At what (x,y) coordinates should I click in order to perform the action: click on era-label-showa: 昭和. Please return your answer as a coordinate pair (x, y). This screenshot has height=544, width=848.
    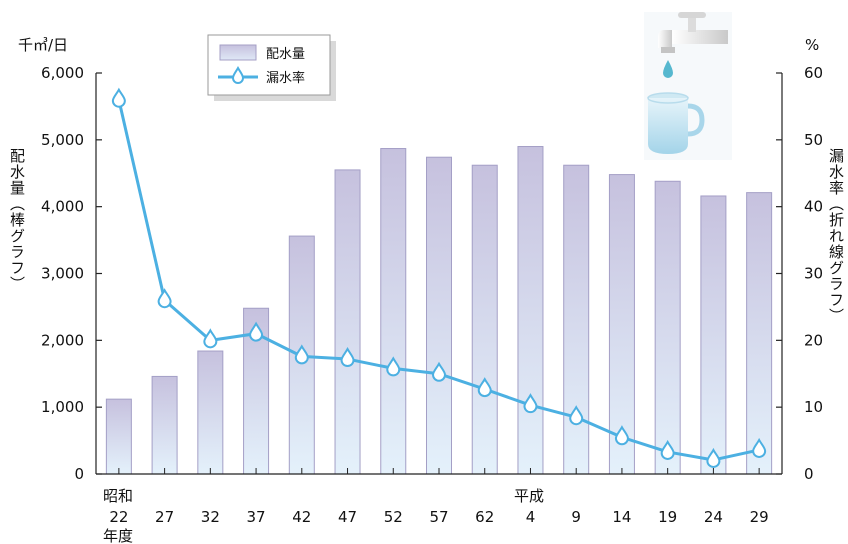
    Looking at the image, I should click on (118, 496).